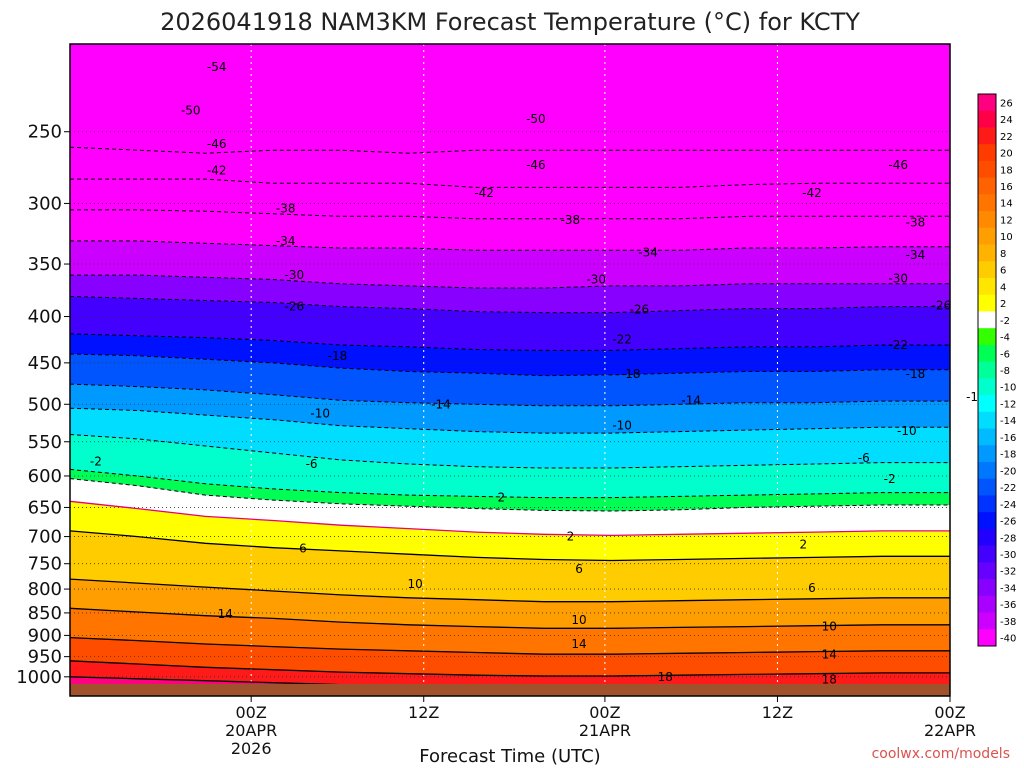 The height and width of the screenshot is (768, 1024). Describe the element at coordinates (1006, 237) in the screenshot. I see `colorbar-label: 10` at that location.